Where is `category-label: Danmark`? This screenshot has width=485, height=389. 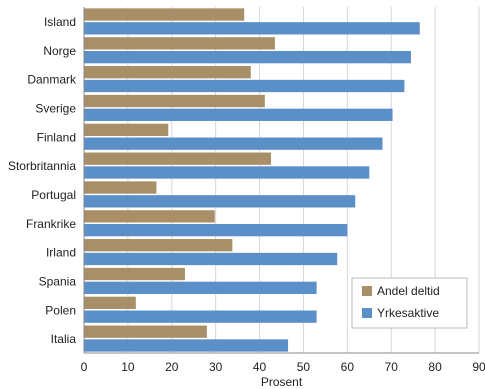
category-label: Danmark is located at coordinates (52, 80).